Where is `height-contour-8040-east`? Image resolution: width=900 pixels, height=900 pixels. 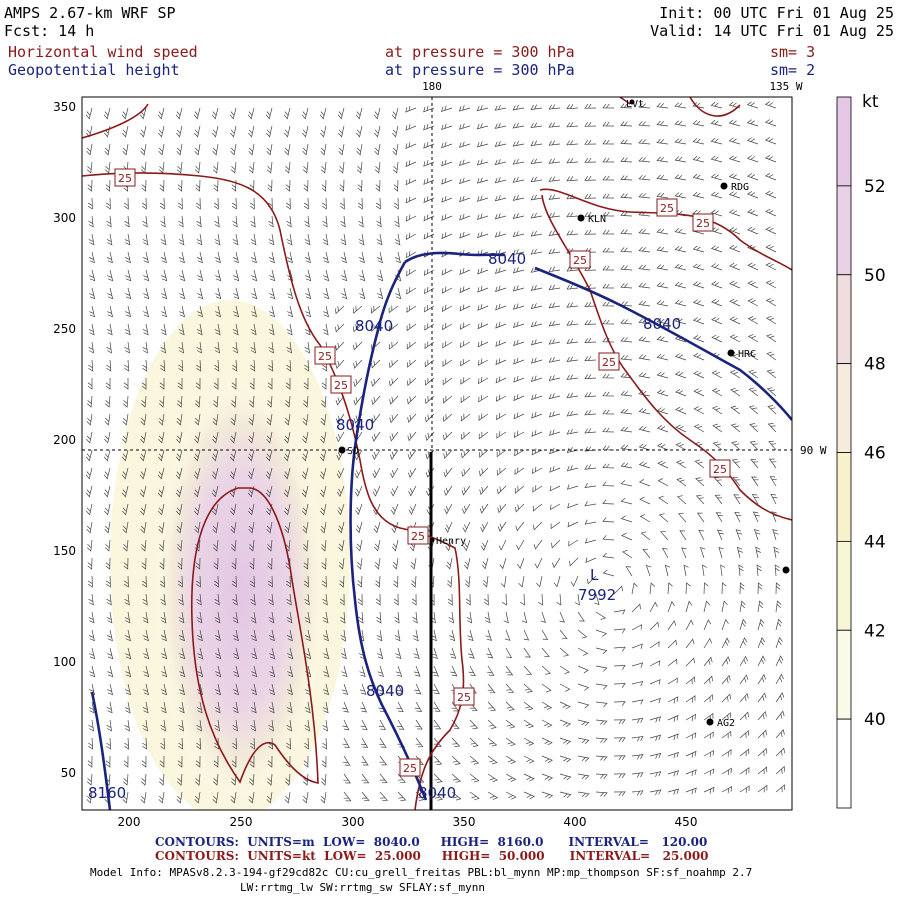 height-contour-8040-east is located at coordinates (663, 343).